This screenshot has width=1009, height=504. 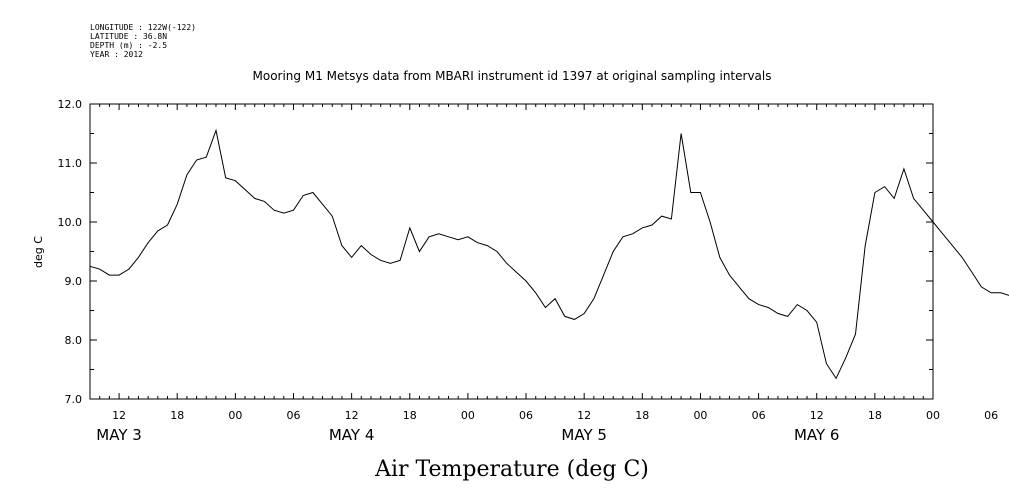 I want to click on y-tick-label: 12.0, so click(x=70, y=104).